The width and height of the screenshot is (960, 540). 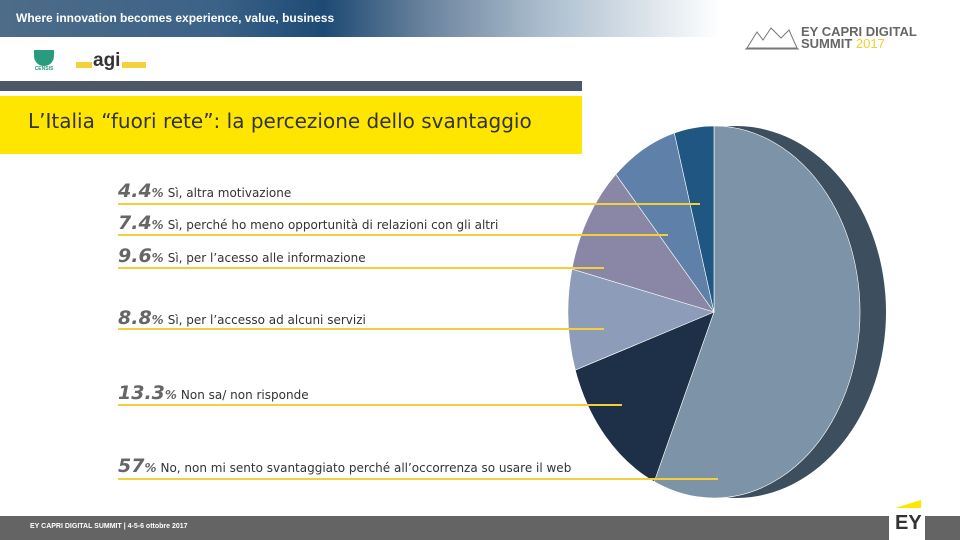 What do you see at coordinates (135, 256) in the screenshot?
I see `slice-value: 9.6` at bounding box center [135, 256].